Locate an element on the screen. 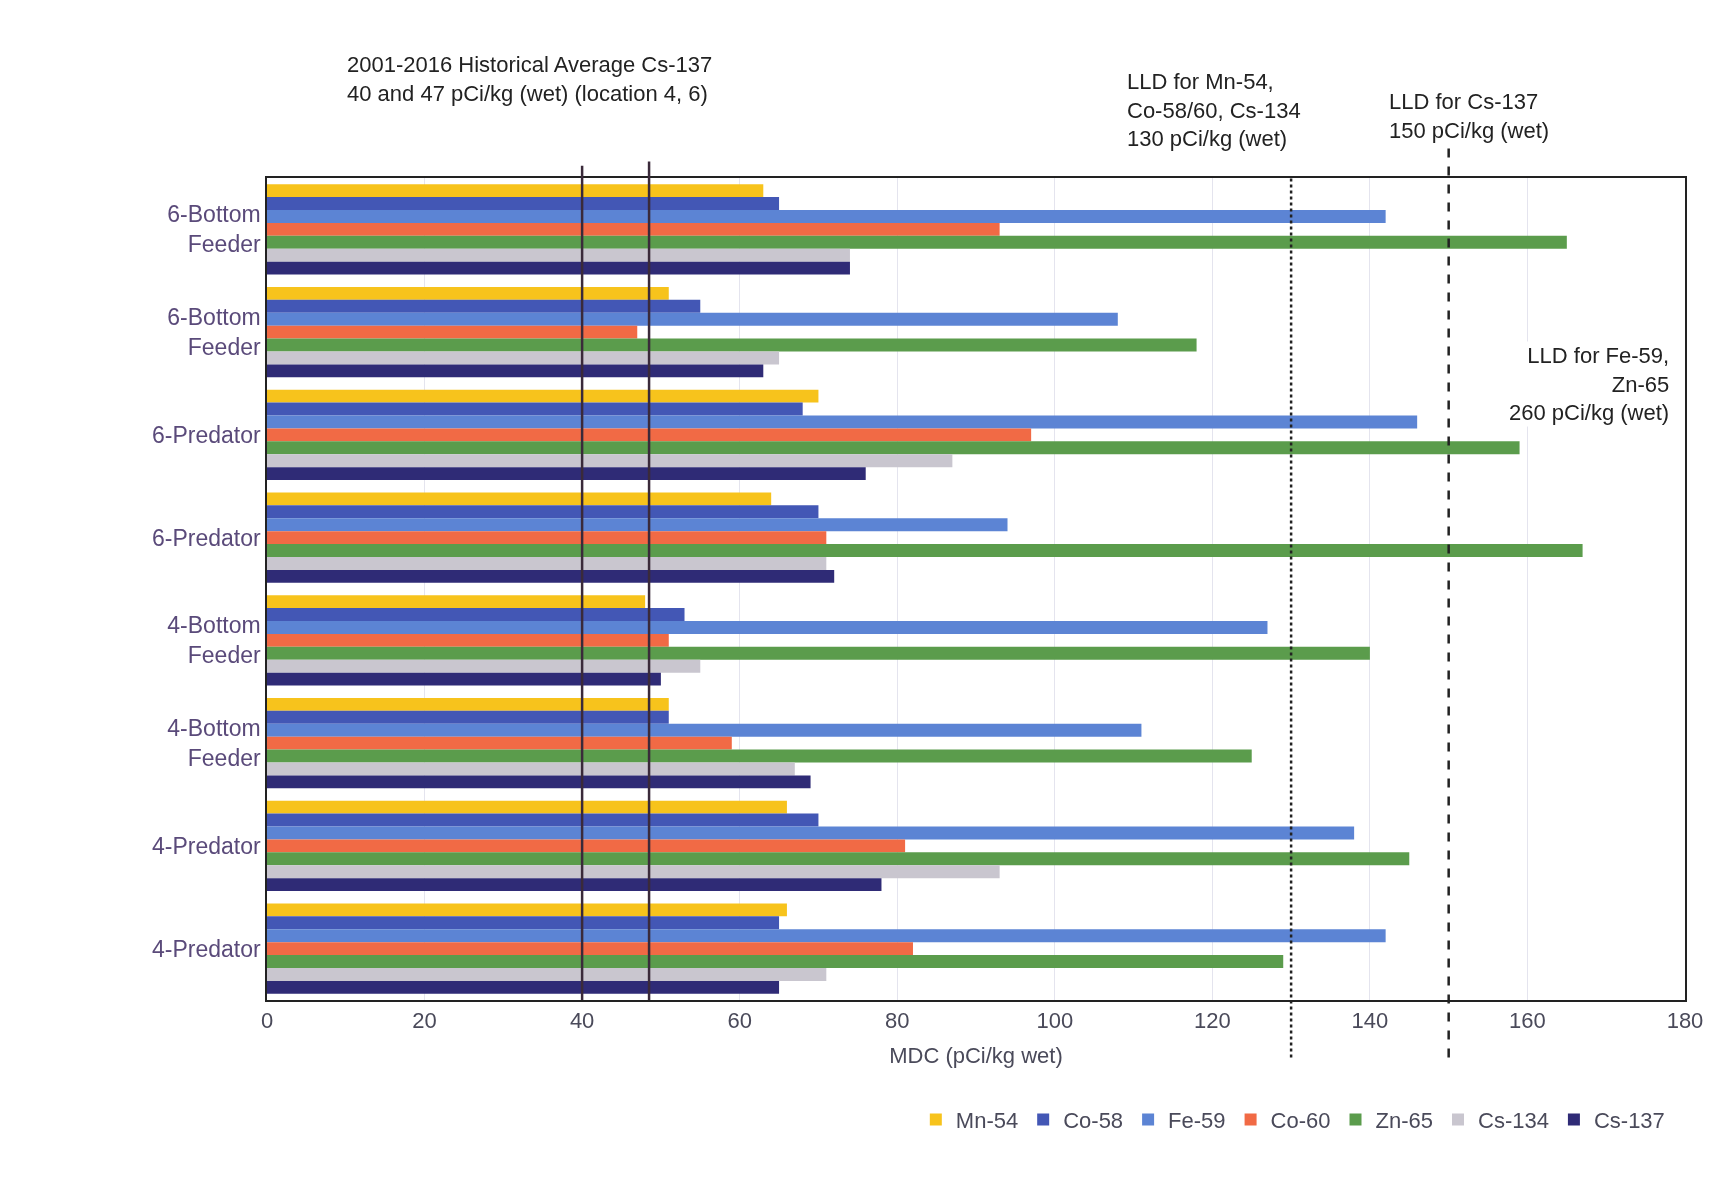  x-tick-label: 40 is located at coordinates (582, 1021).